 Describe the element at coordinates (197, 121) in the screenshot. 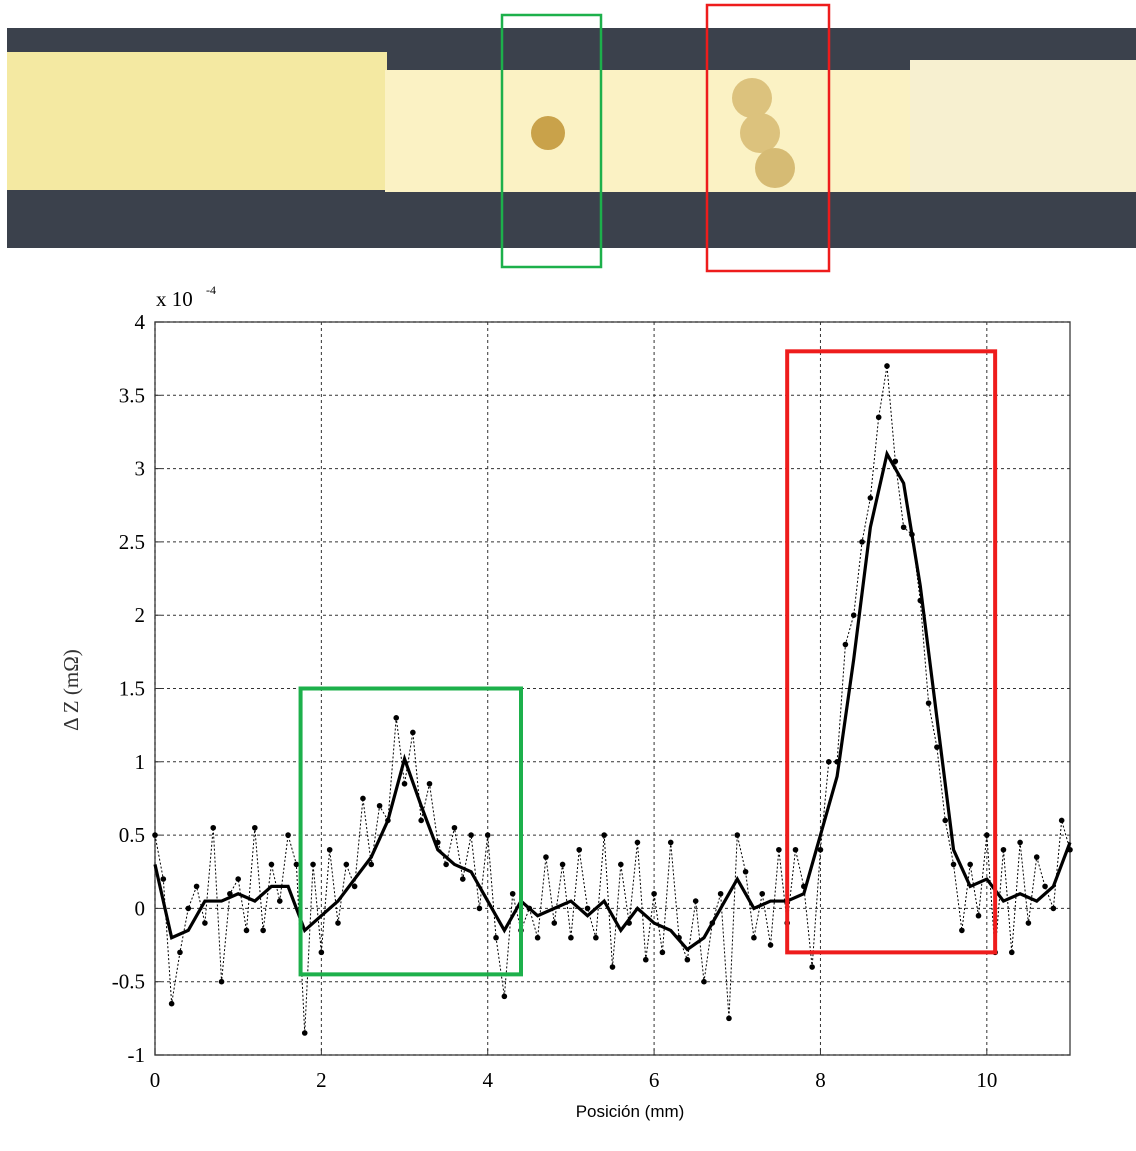

I see `foam-left` at that location.